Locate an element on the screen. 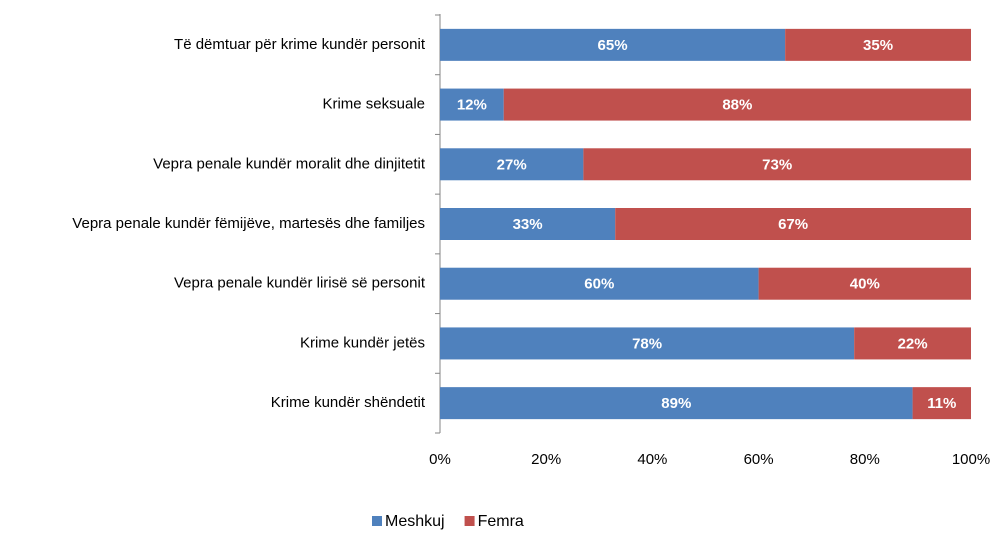 The width and height of the screenshot is (995, 534). value-label: 22% is located at coordinates (913, 343).